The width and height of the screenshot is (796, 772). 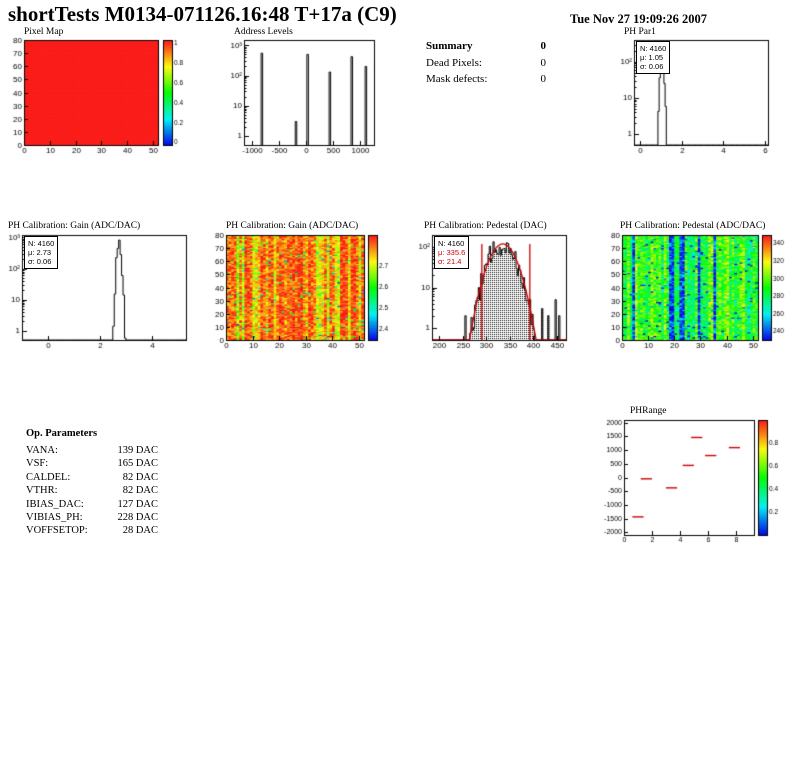 I want to click on op-param-label: IBIAS_DAC:, so click(x=55, y=504).